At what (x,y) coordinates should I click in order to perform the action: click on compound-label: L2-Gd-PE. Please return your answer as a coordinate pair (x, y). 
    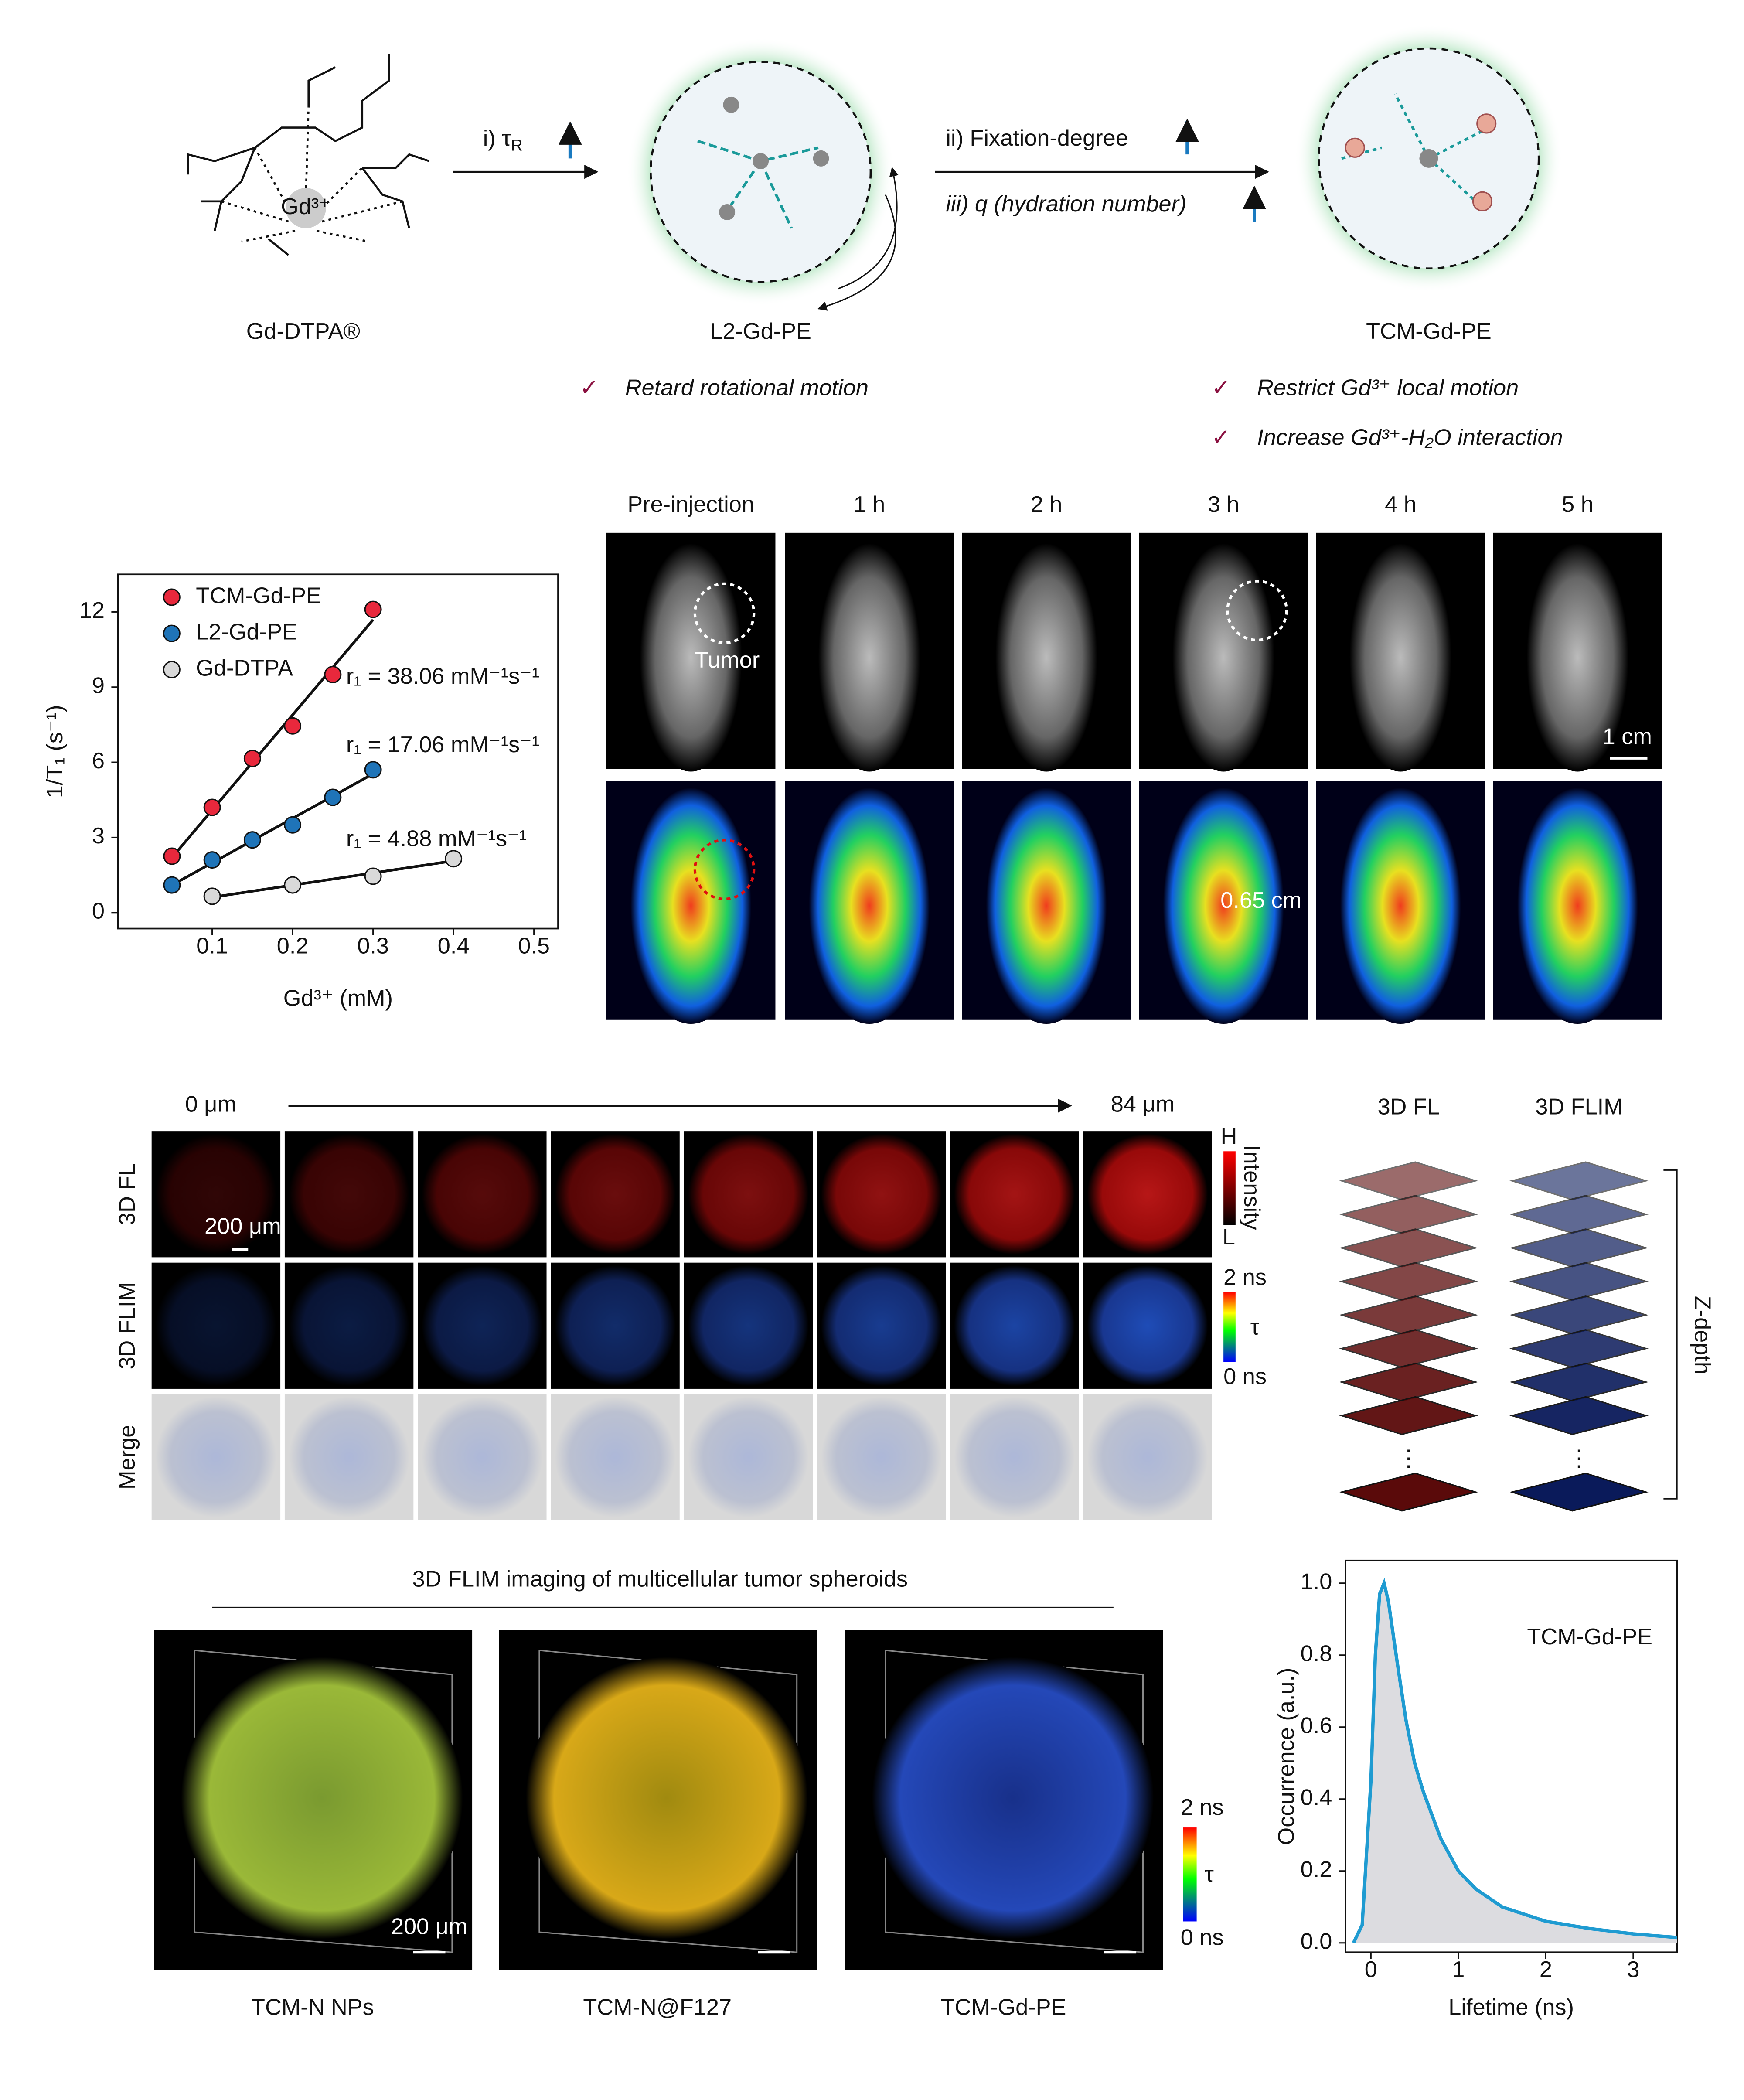
    Looking at the image, I should click on (760, 331).